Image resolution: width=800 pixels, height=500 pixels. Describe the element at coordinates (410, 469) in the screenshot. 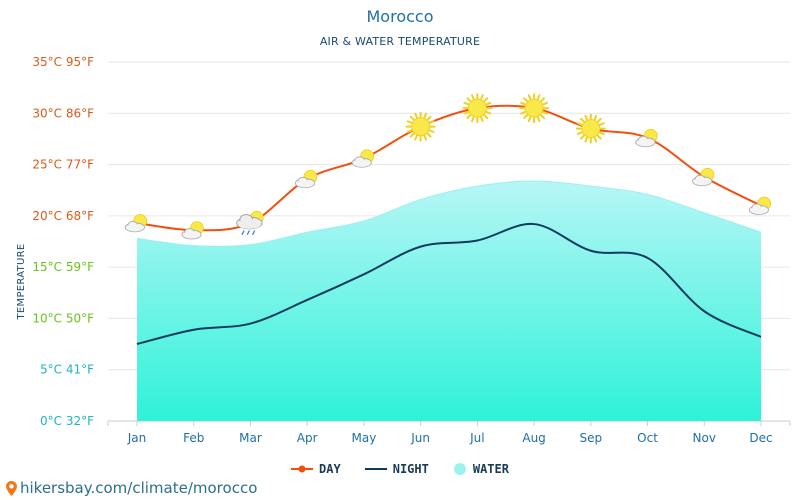

I see `legend-night-label: NIGHT` at that location.